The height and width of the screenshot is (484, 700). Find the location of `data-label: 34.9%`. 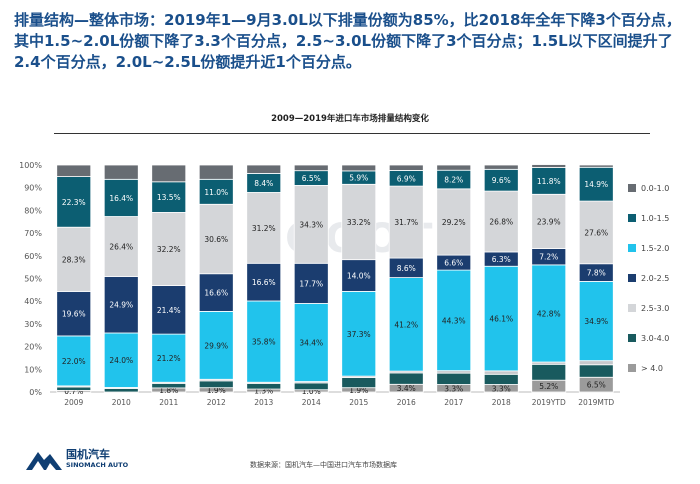

data-label: 34.9% is located at coordinates (596, 321).